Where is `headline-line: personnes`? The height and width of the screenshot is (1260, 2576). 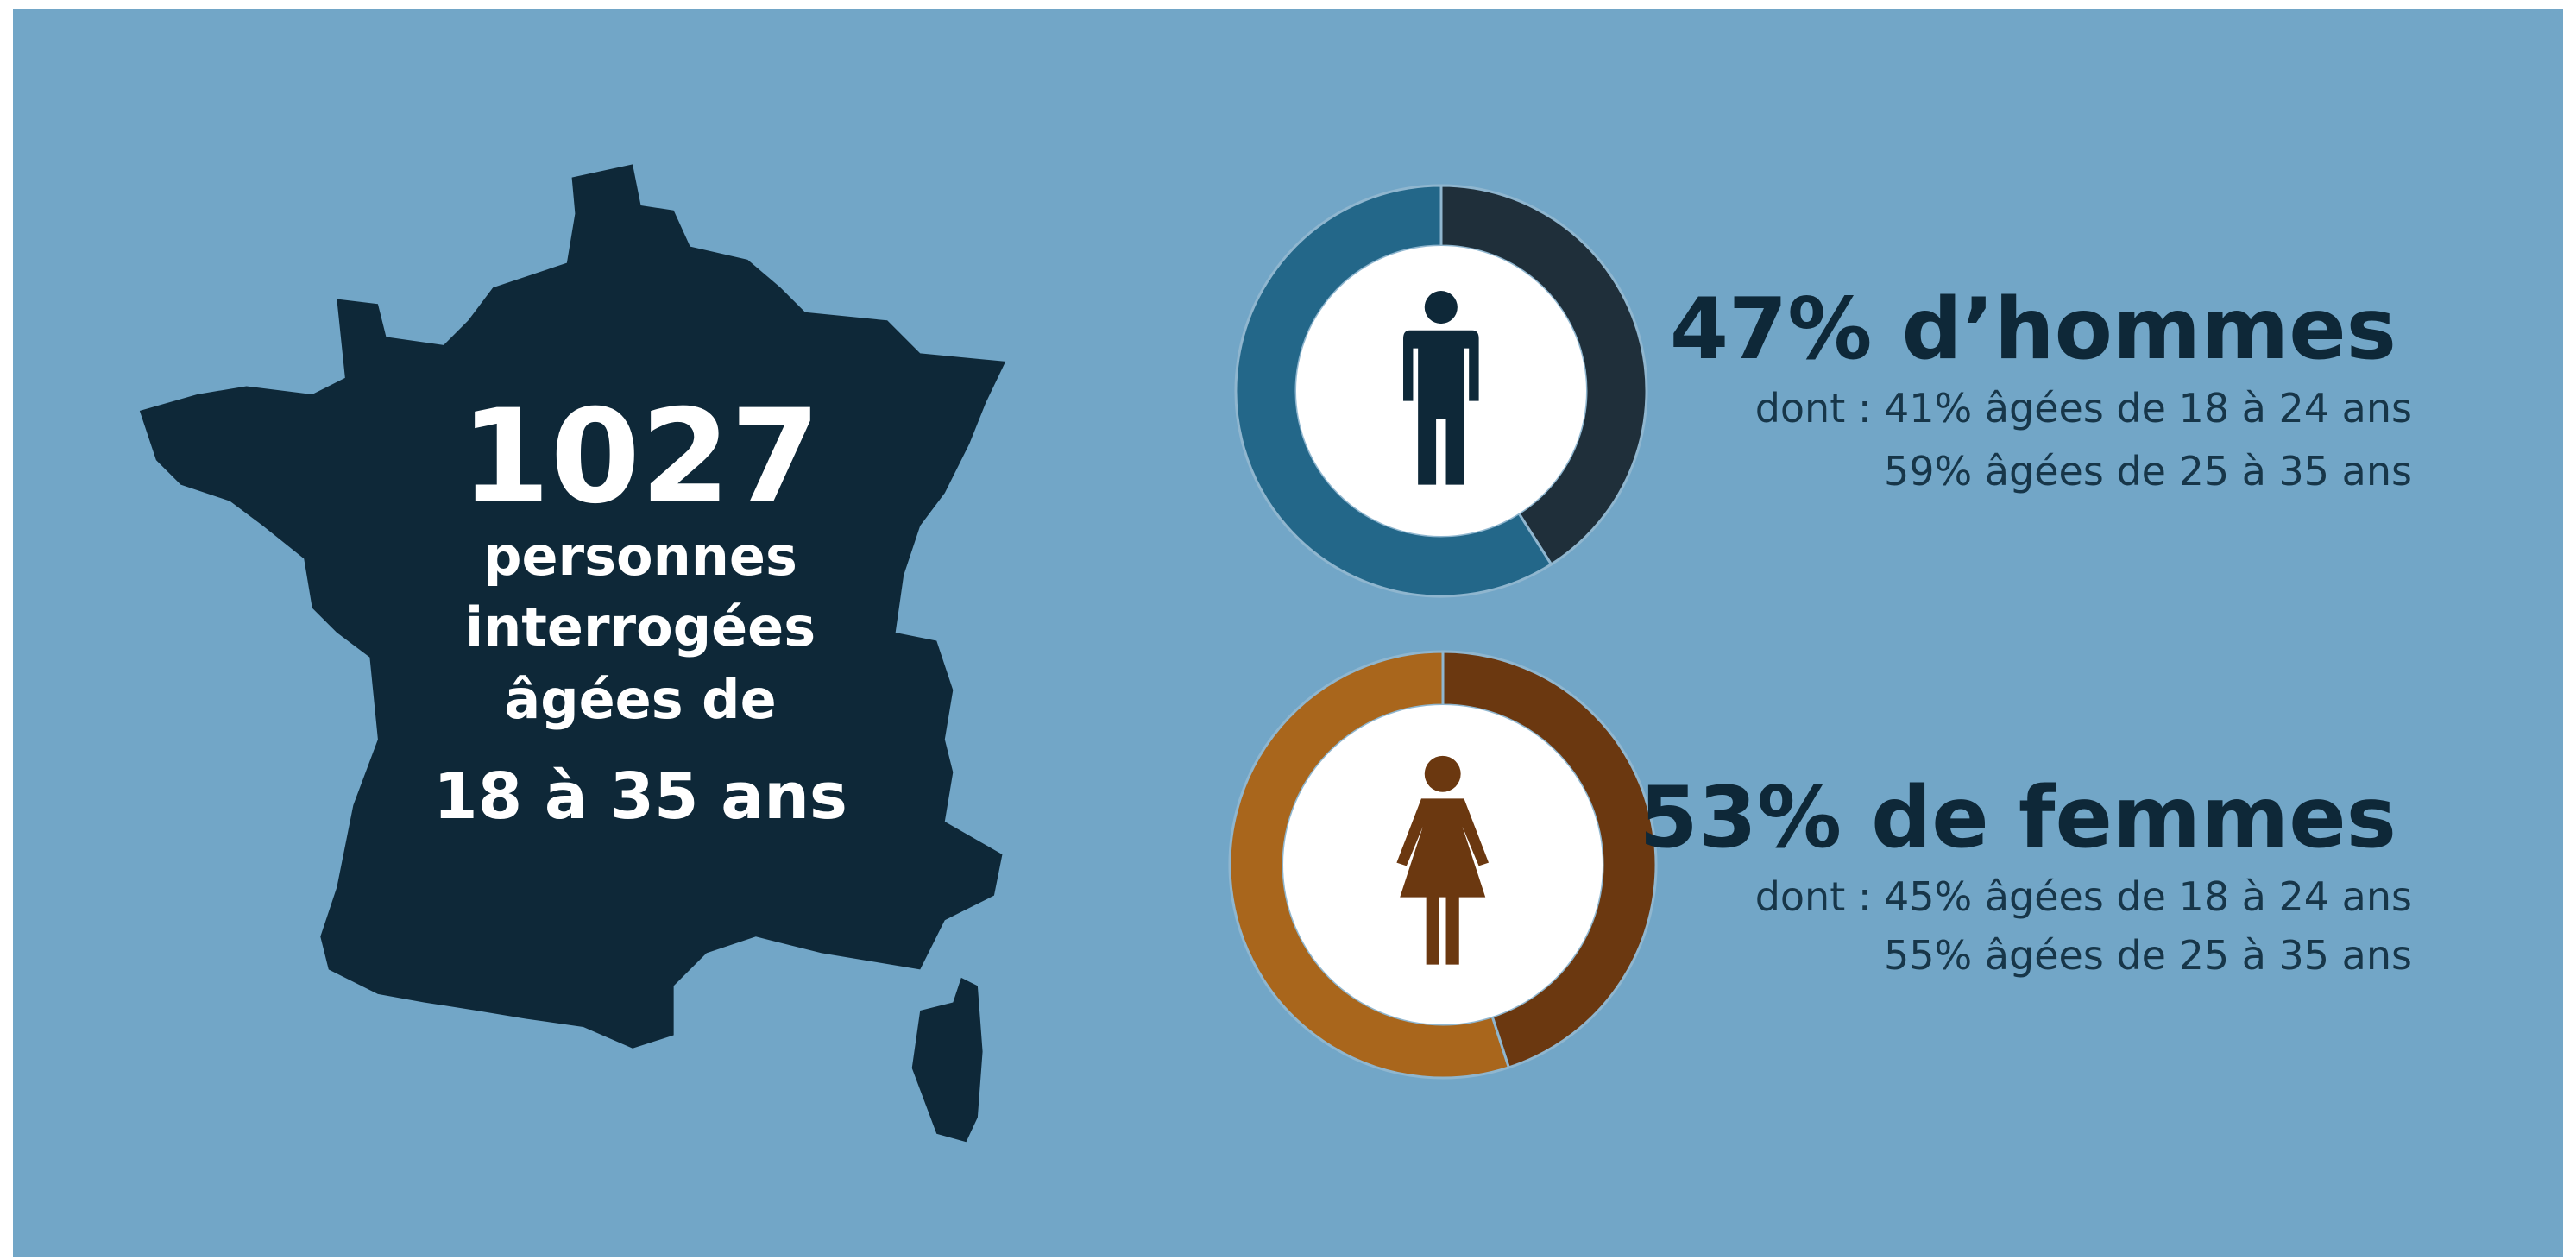
headline-line: personnes is located at coordinates (640, 556).